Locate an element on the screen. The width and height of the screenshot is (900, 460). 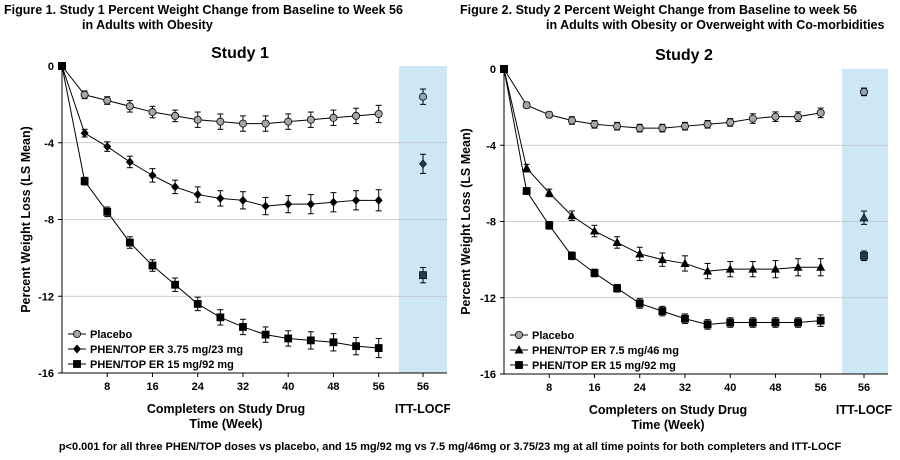
study1-series-placebo-itt-point is located at coordinates (422, 96).